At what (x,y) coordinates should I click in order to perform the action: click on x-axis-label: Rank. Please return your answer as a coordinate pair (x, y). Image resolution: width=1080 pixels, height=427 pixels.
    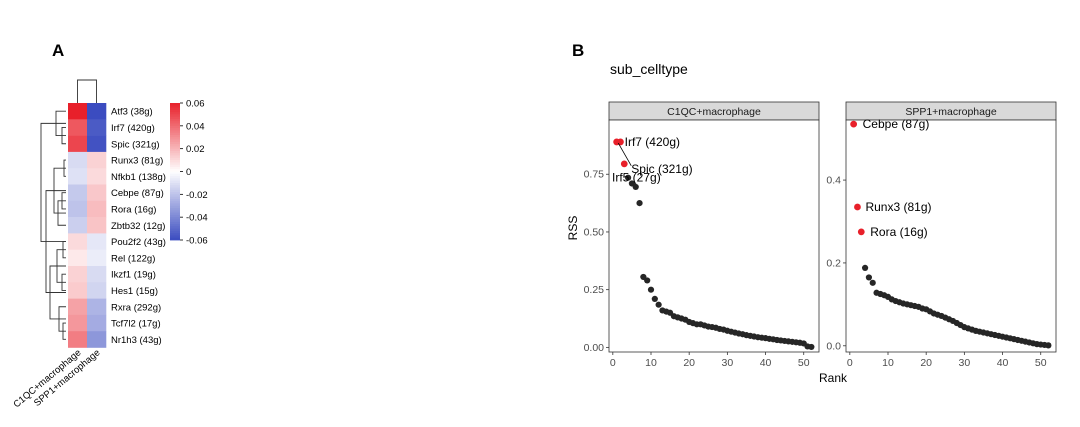
    Looking at the image, I should click on (833, 378).